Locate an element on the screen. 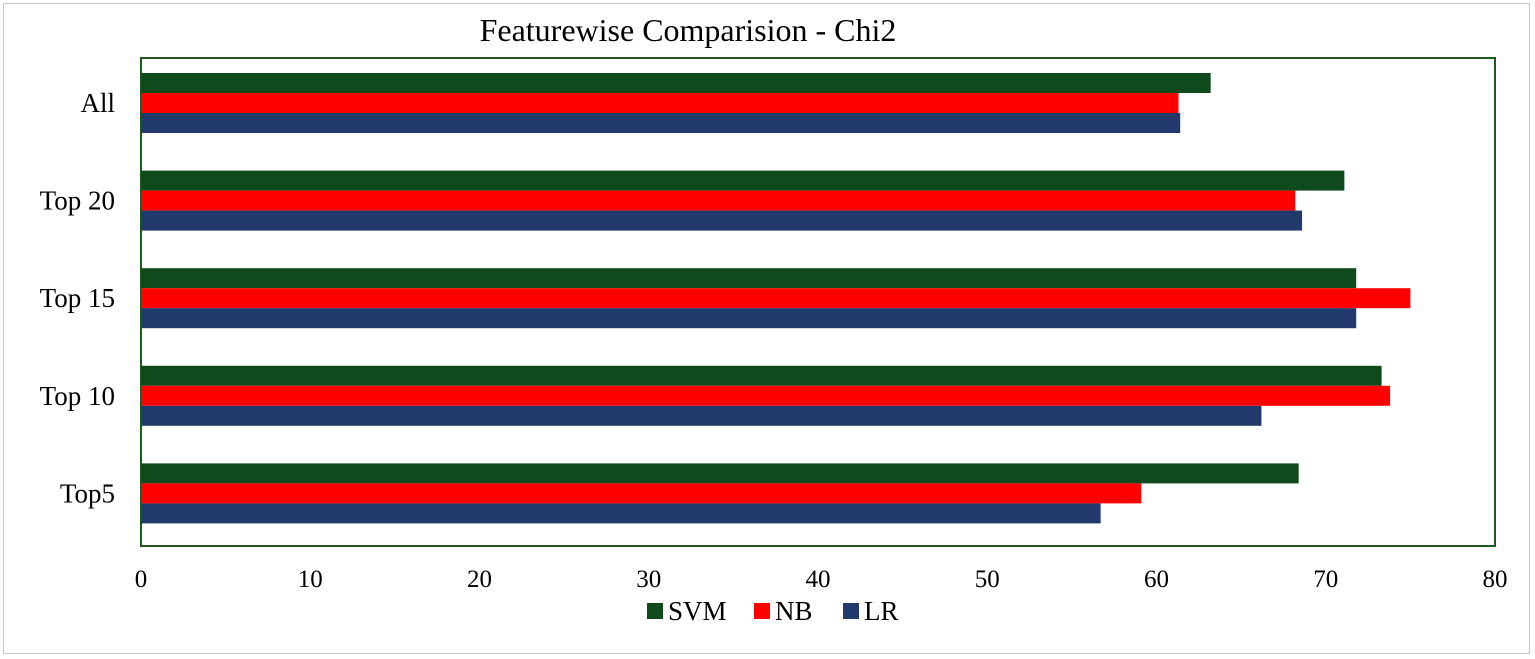 This screenshot has width=1535, height=659. x-tick-label: 20 is located at coordinates (479, 579).